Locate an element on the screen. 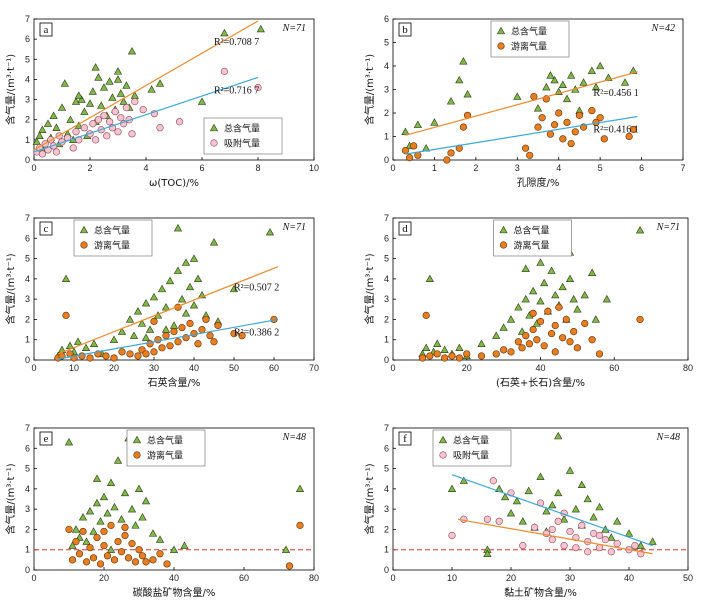 This screenshot has height=607, width=707. x-tick-label: 30 is located at coordinates (570, 578).